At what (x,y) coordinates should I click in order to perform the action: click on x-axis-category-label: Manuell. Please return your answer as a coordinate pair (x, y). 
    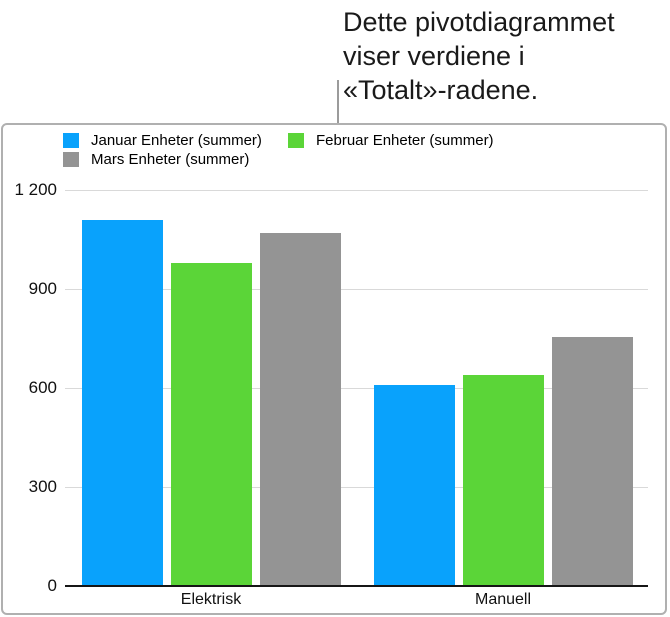
    Looking at the image, I should click on (503, 599).